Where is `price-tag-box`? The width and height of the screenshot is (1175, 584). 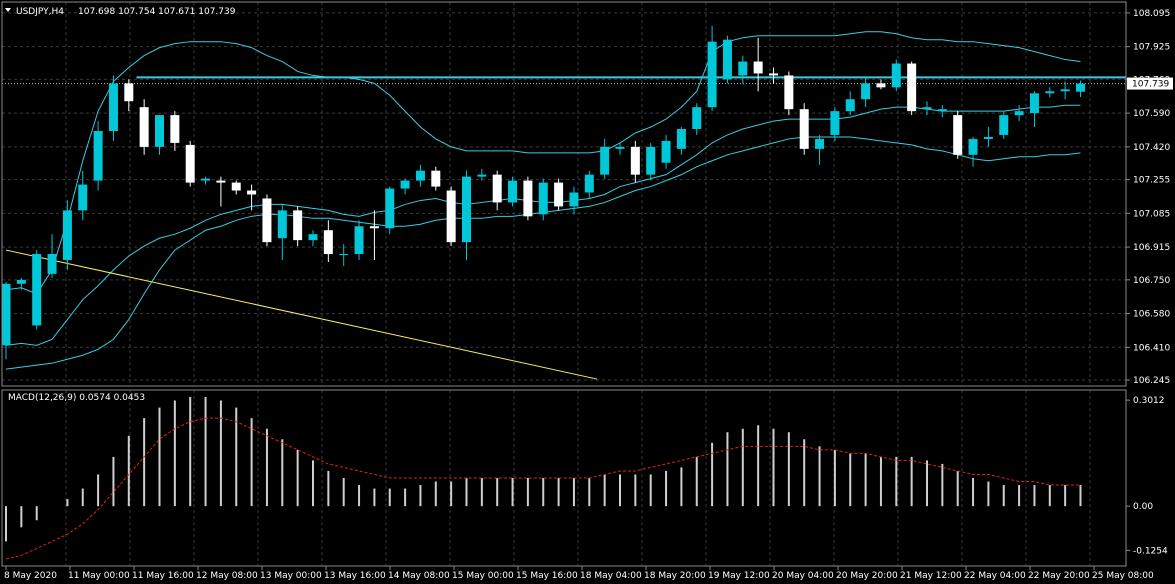
price-tag-box is located at coordinates (1150, 83).